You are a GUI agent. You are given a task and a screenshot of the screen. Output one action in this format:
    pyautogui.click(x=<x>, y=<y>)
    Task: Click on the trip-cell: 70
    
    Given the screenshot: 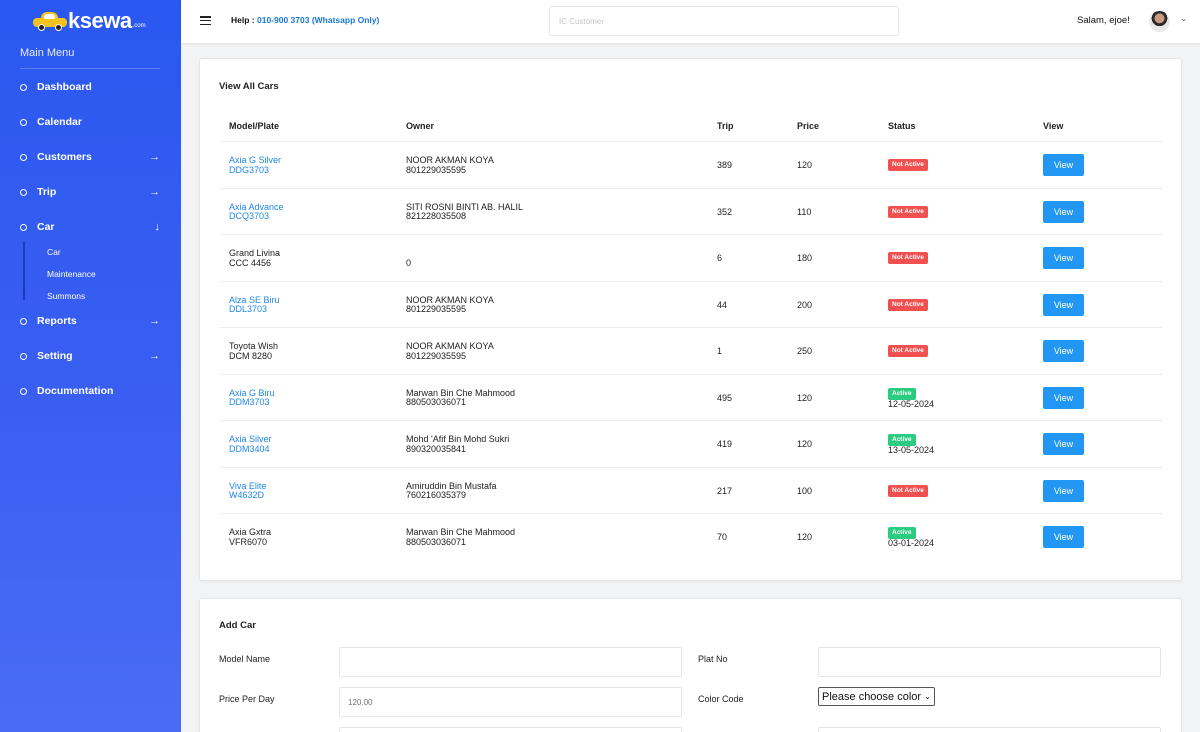 What is the action you would take?
    pyautogui.click(x=722, y=537)
    